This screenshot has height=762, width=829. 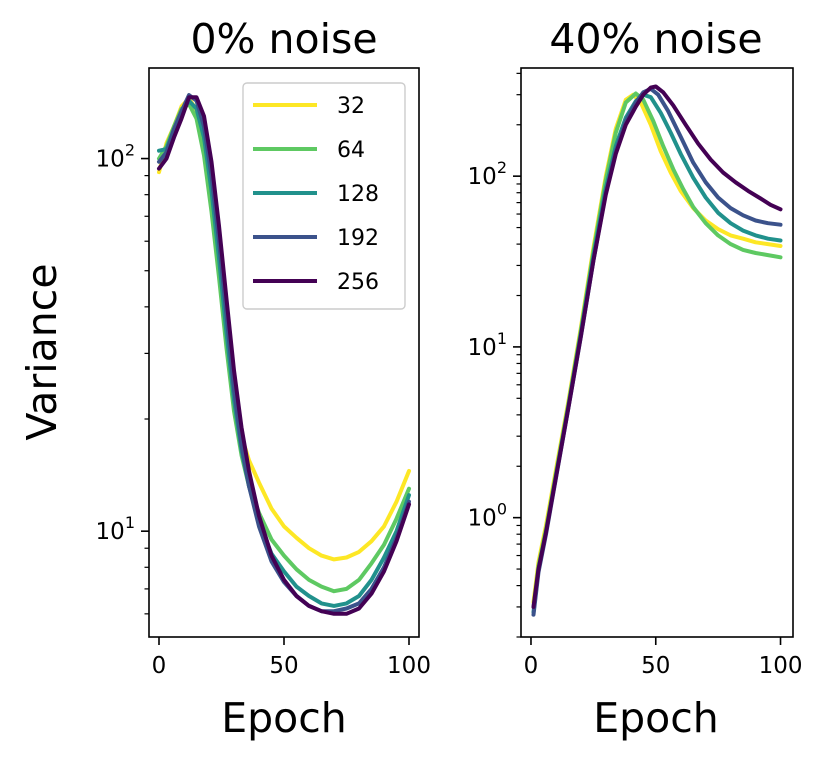 What do you see at coordinates (284, 718) in the screenshot?
I see `panel-0-xlabel: Epoch` at bounding box center [284, 718].